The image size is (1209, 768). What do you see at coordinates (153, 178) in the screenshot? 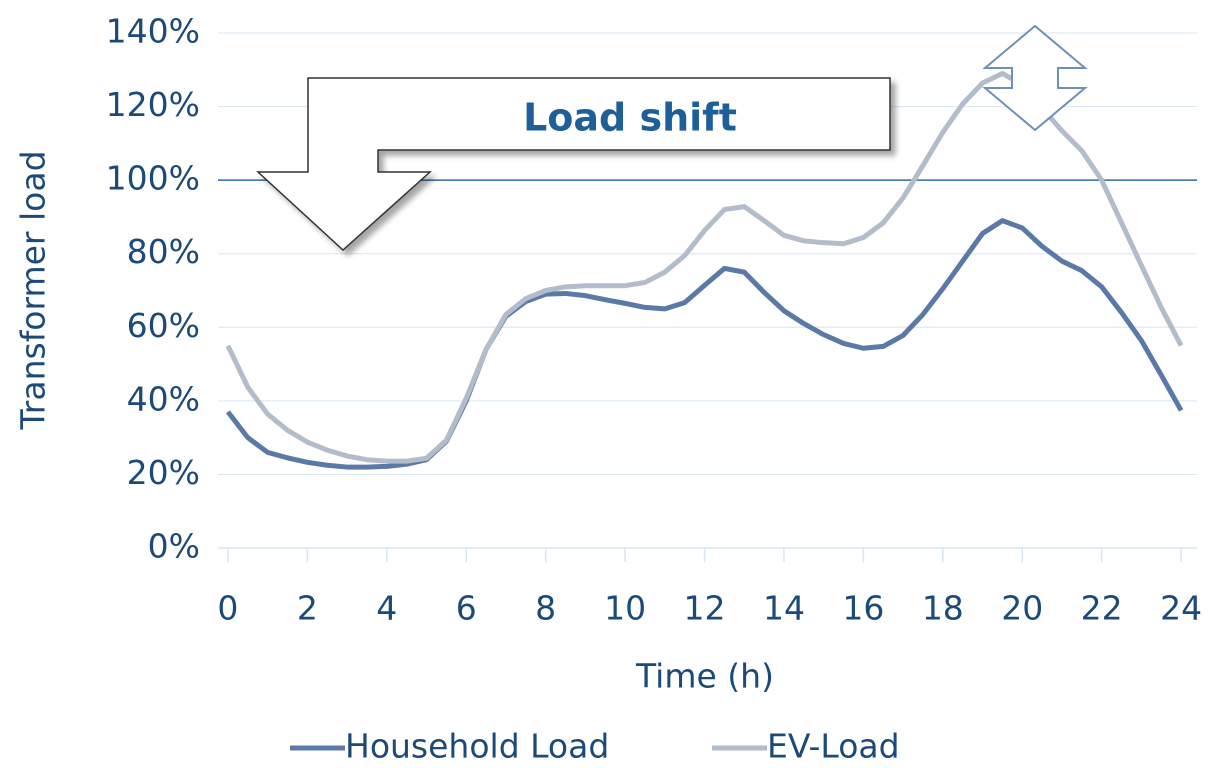
I see `y-tick-label: 100%` at bounding box center [153, 178].